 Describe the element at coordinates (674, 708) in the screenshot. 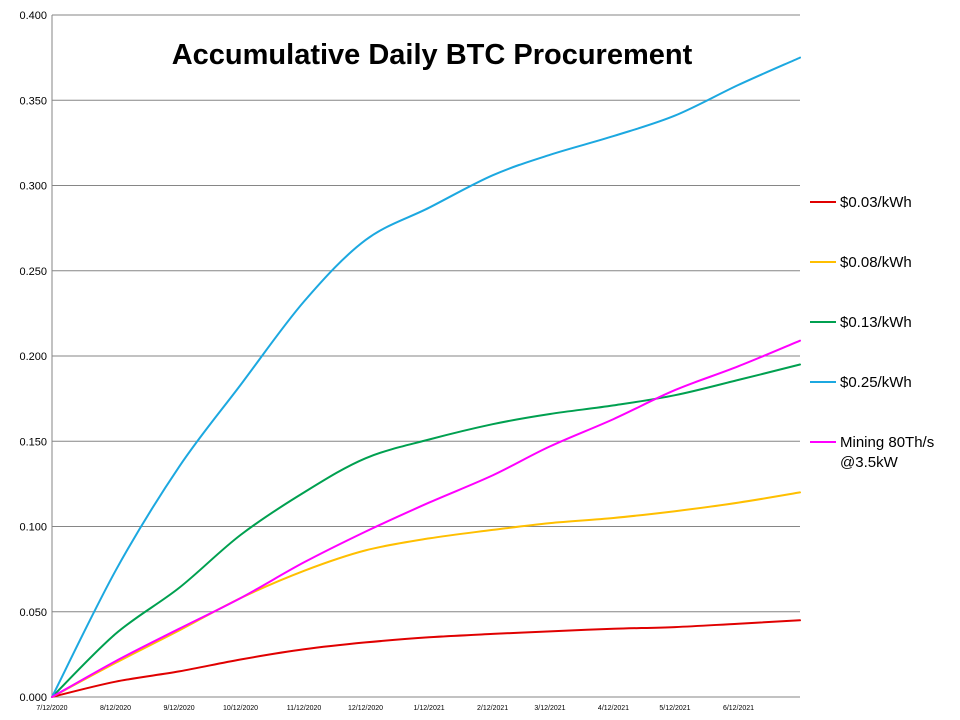

I see `x-tick-label: 5/12/2021` at that location.